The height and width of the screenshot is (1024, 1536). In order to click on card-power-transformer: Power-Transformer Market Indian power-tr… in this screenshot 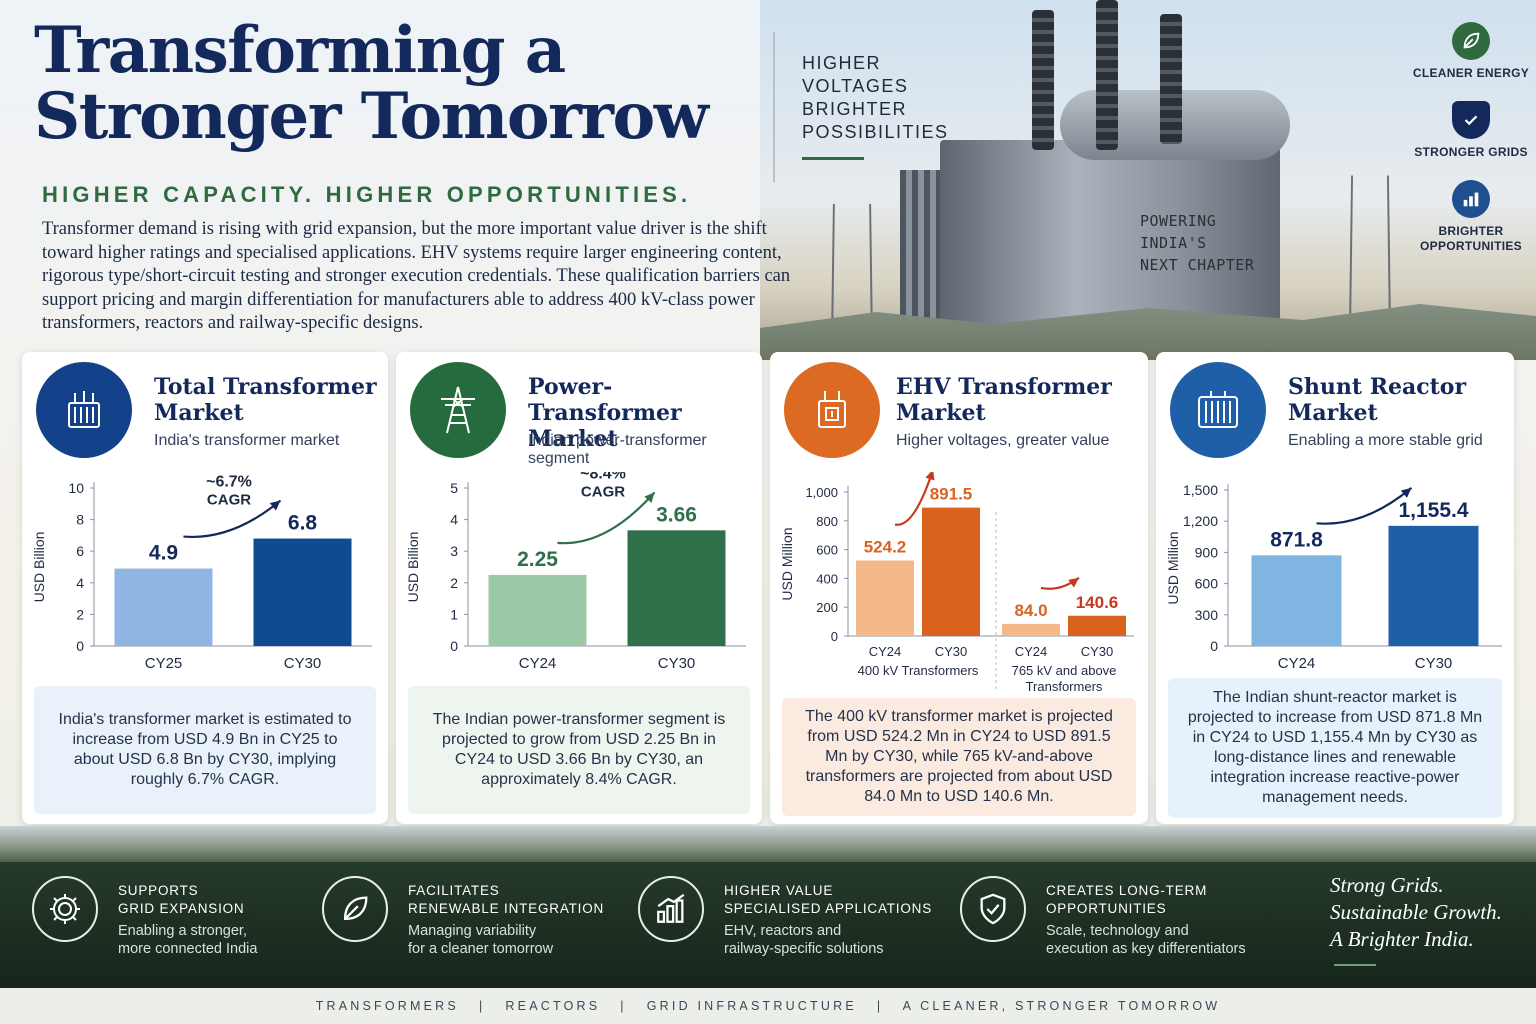, I will do `click(579, 588)`.